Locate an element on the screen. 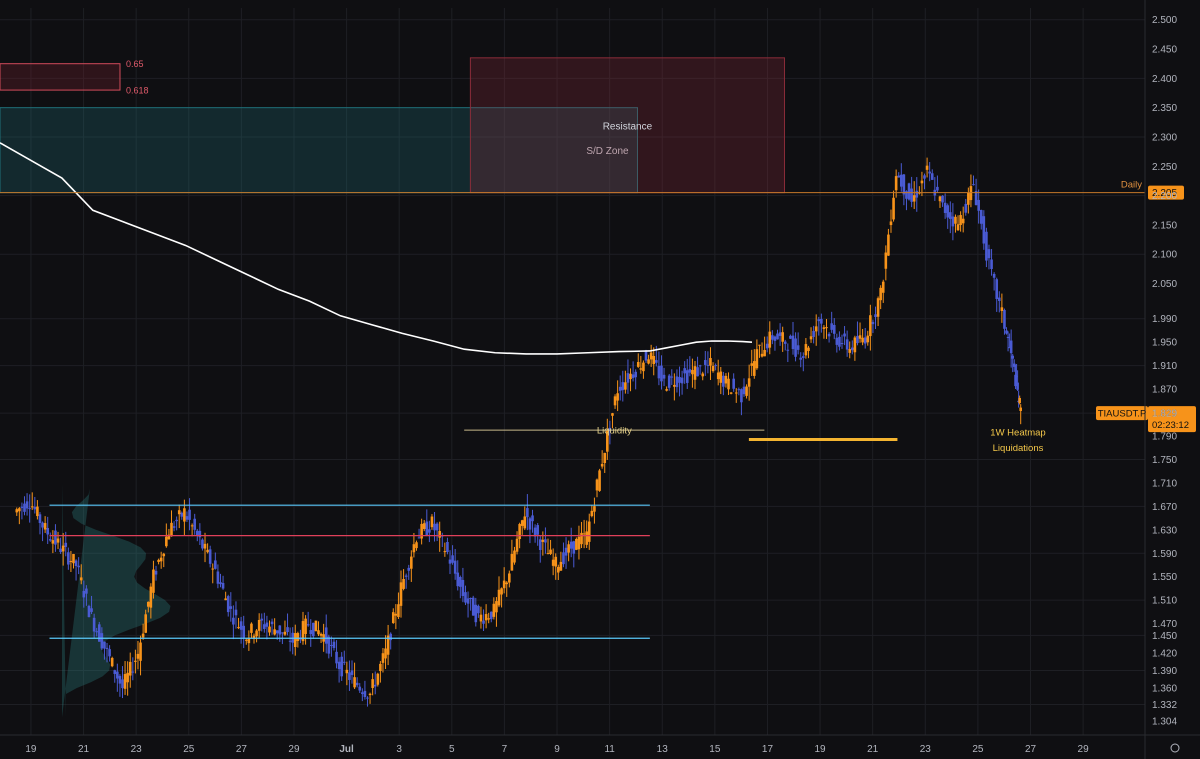 The image size is (1200, 759). zone-box is located at coordinates (627, 125).